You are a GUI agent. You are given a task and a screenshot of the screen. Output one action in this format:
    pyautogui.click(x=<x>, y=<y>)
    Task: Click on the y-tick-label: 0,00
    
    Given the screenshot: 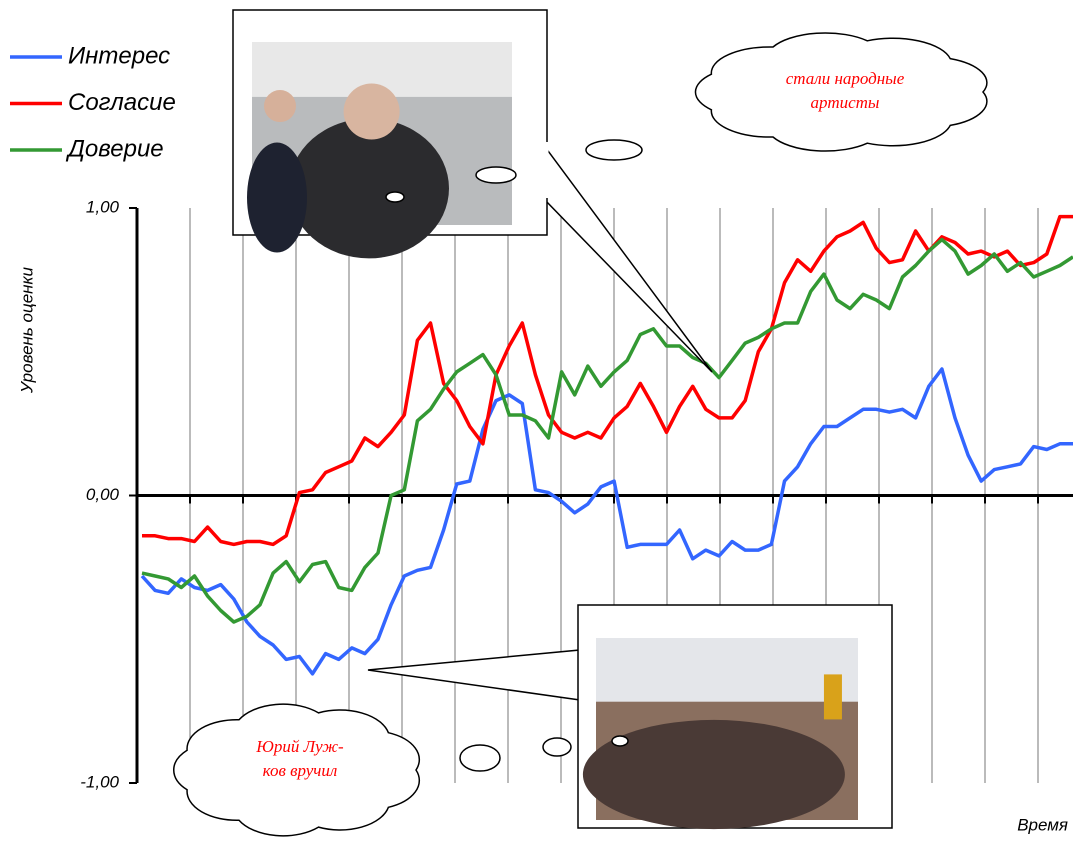 What is the action you would take?
    pyautogui.click(x=103, y=494)
    